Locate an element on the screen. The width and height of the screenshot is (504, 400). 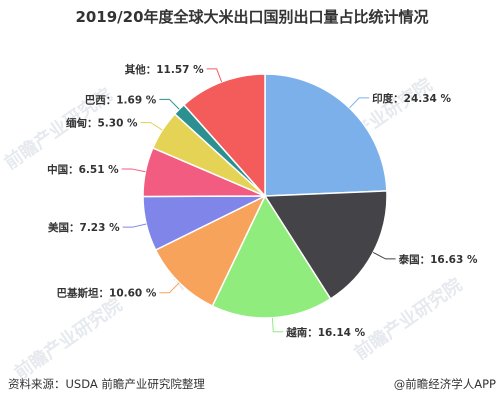
slice-label: 中国：6.51 % is located at coordinates (83, 169).